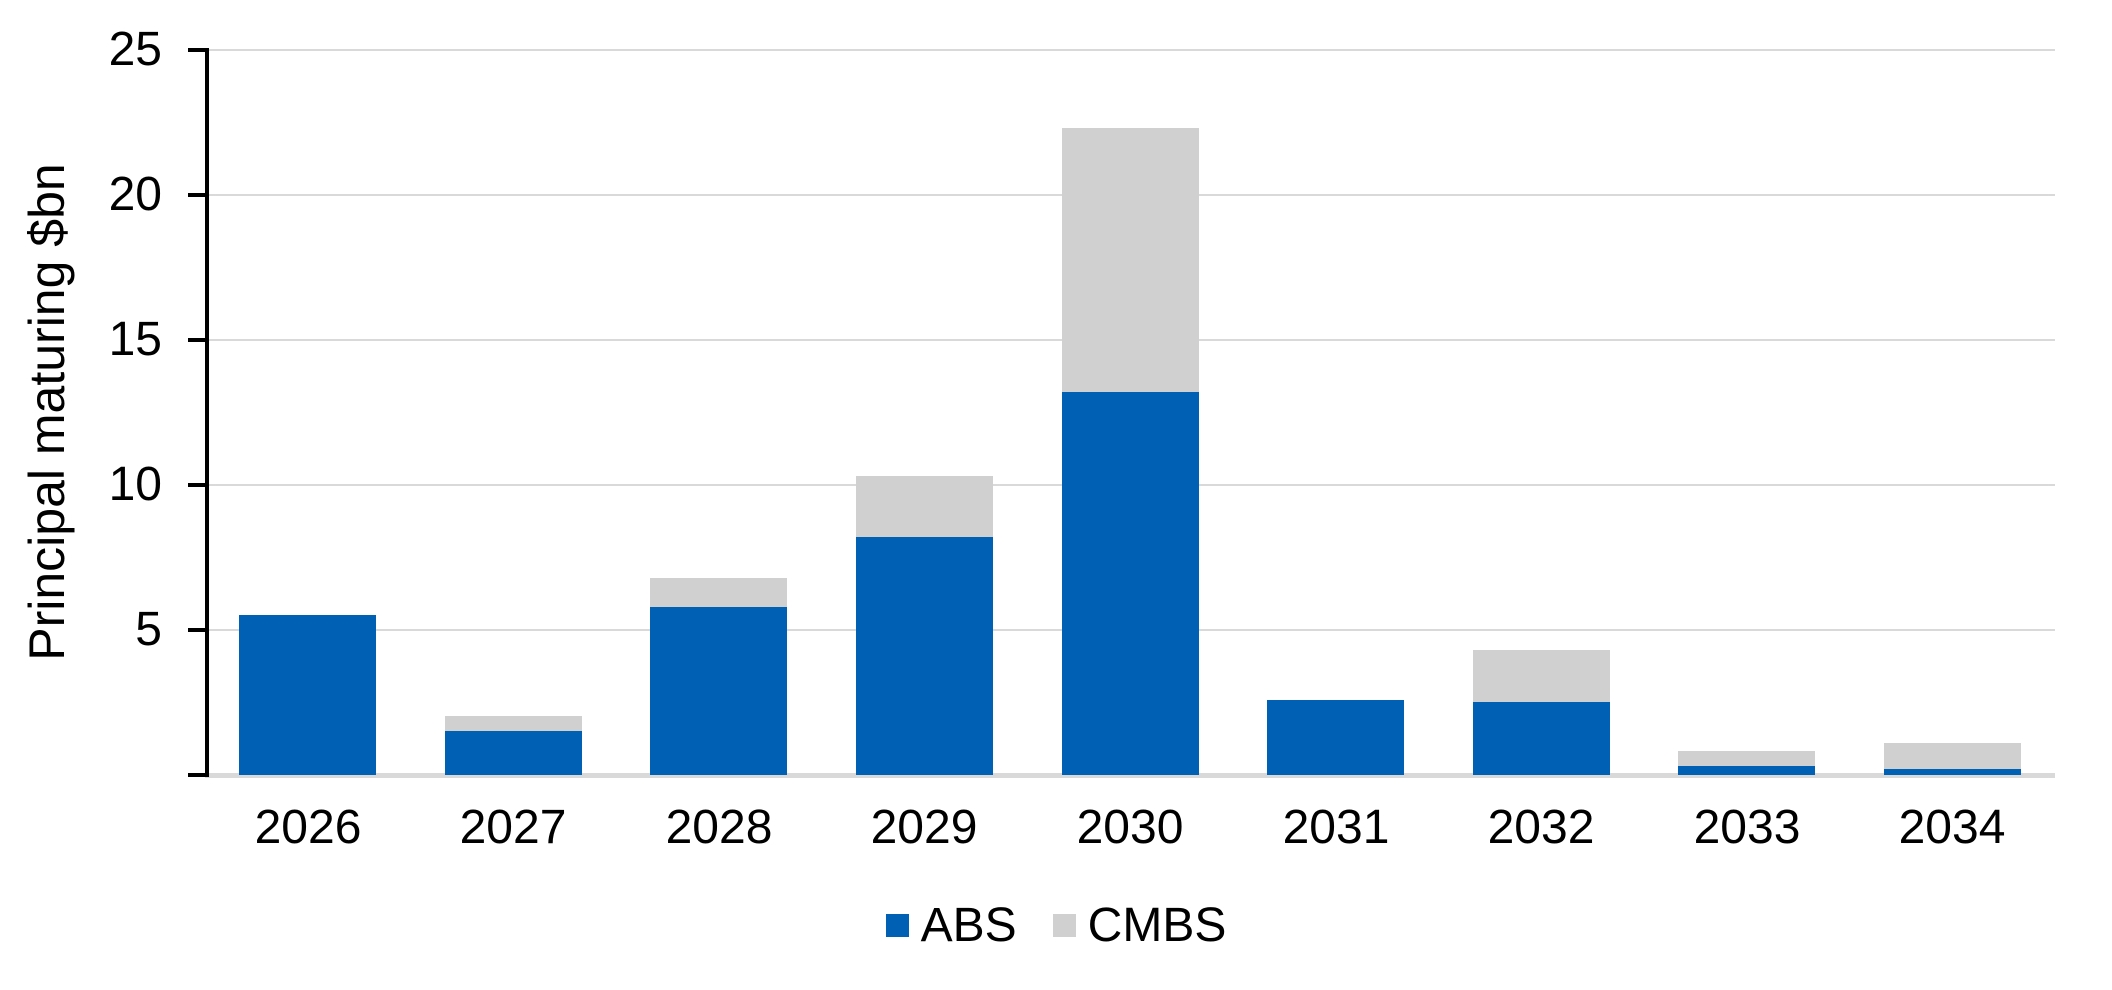 The height and width of the screenshot is (990, 2112). I want to click on legend: ABS CMBS, so click(1056, 925).